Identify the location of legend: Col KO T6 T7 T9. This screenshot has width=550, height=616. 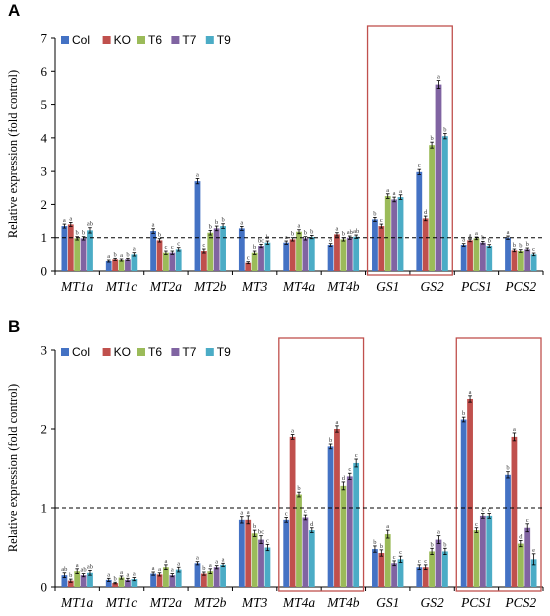
(146, 40).